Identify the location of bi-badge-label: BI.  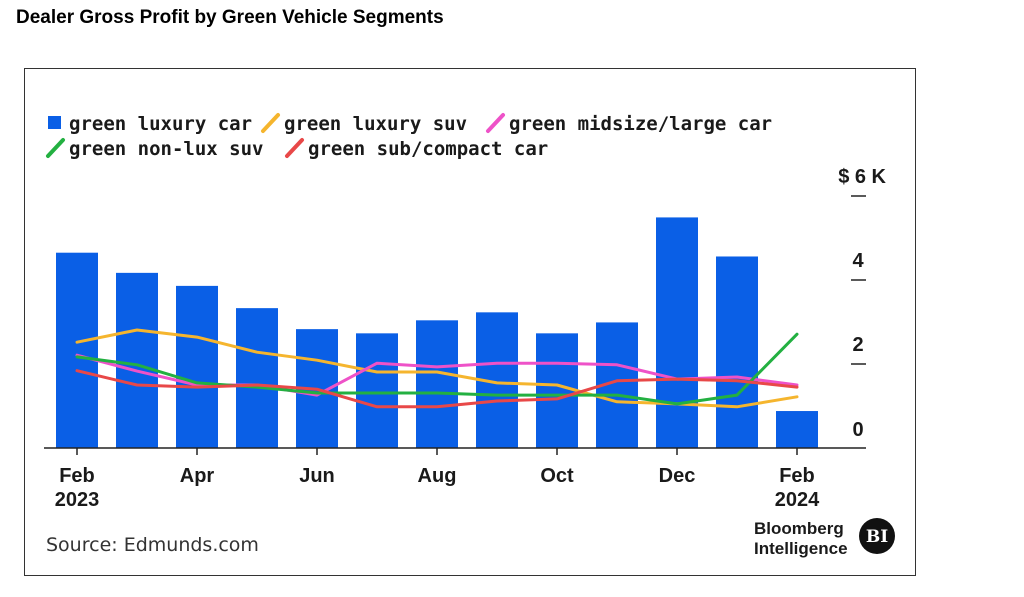
(877, 537).